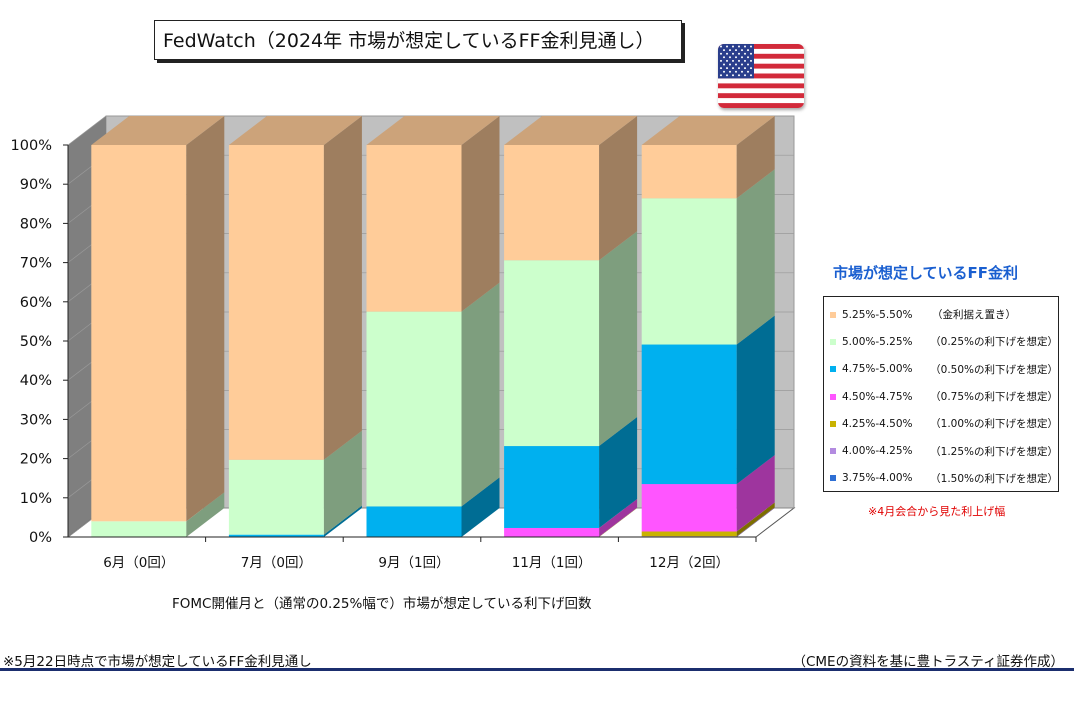 The image size is (1074, 707). I want to click on legend-entry: 4.25%-4.50% （1.00%の利下げを想定）, so click(944, 423).